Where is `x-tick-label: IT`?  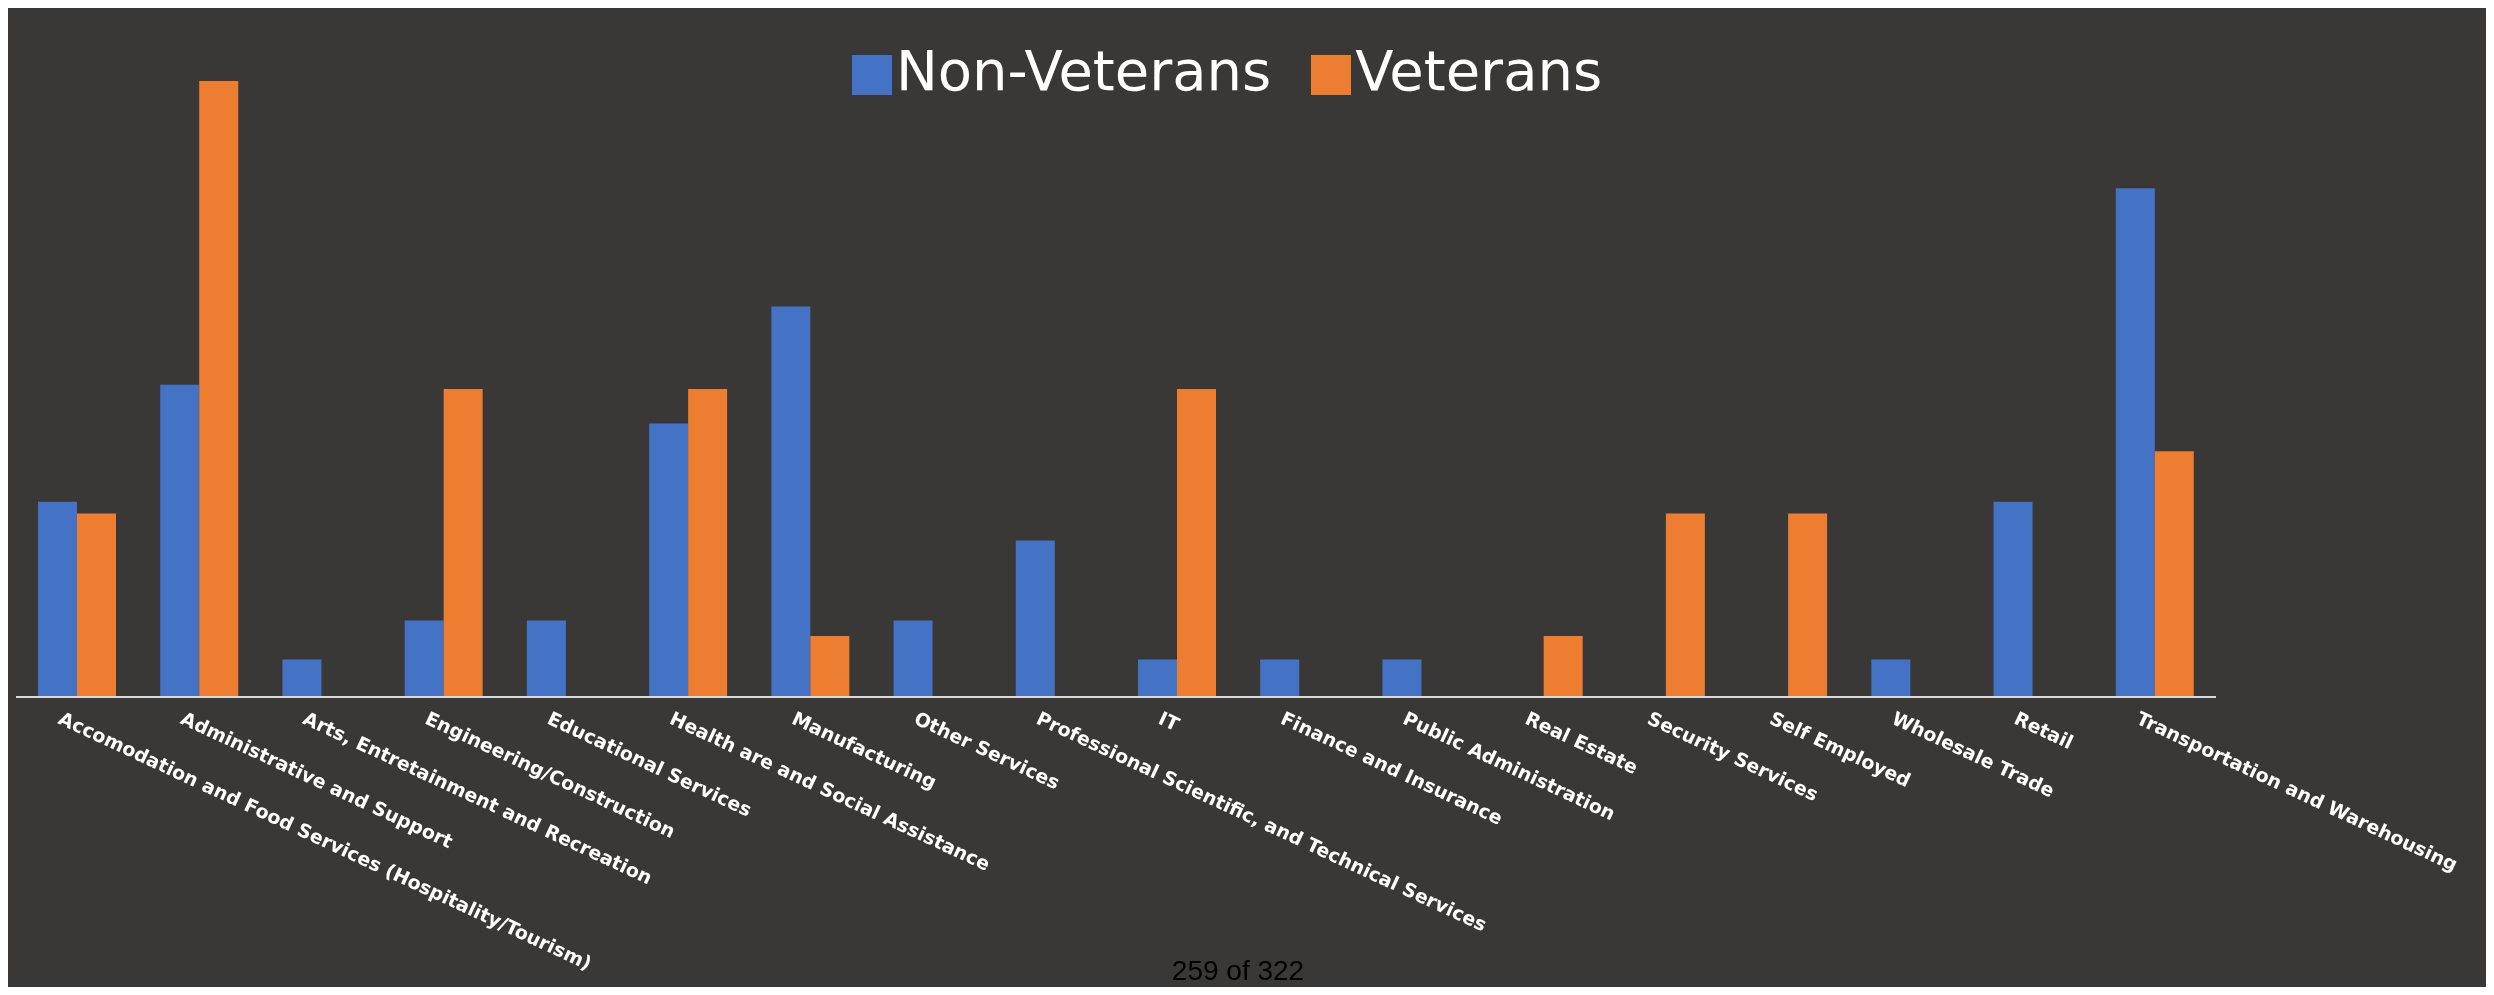 x-tick-label: IT is located at coordinates (1169, 721).